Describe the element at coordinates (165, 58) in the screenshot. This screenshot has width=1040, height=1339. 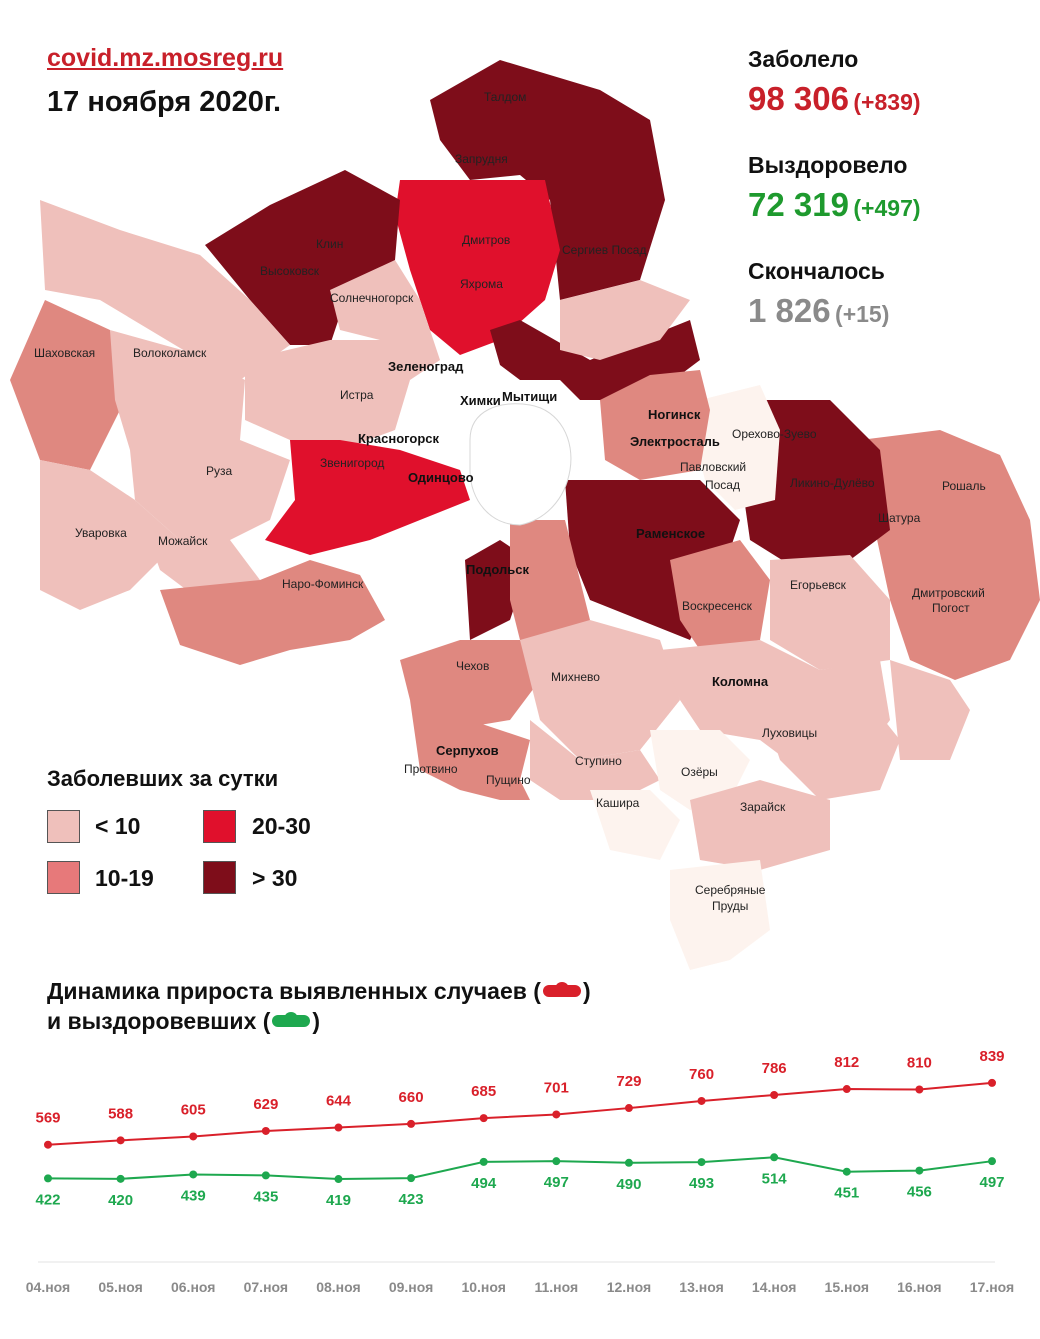
I see `source-site-link: covid.mz.mosreg.ru` at that location.